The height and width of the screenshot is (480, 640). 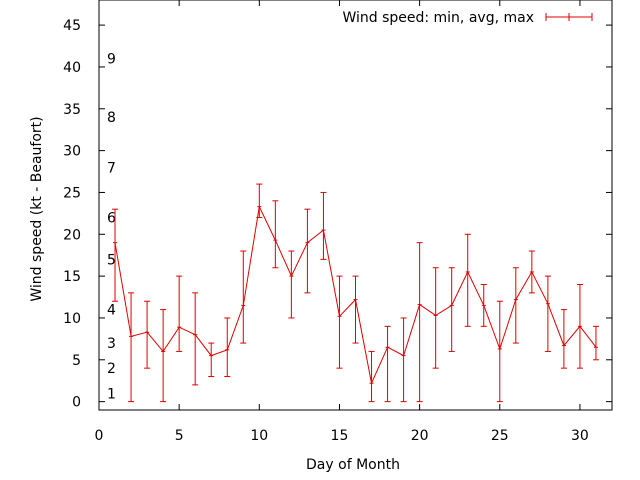 I want to click on y-tick-label: 15, so click(x=72, y=277).